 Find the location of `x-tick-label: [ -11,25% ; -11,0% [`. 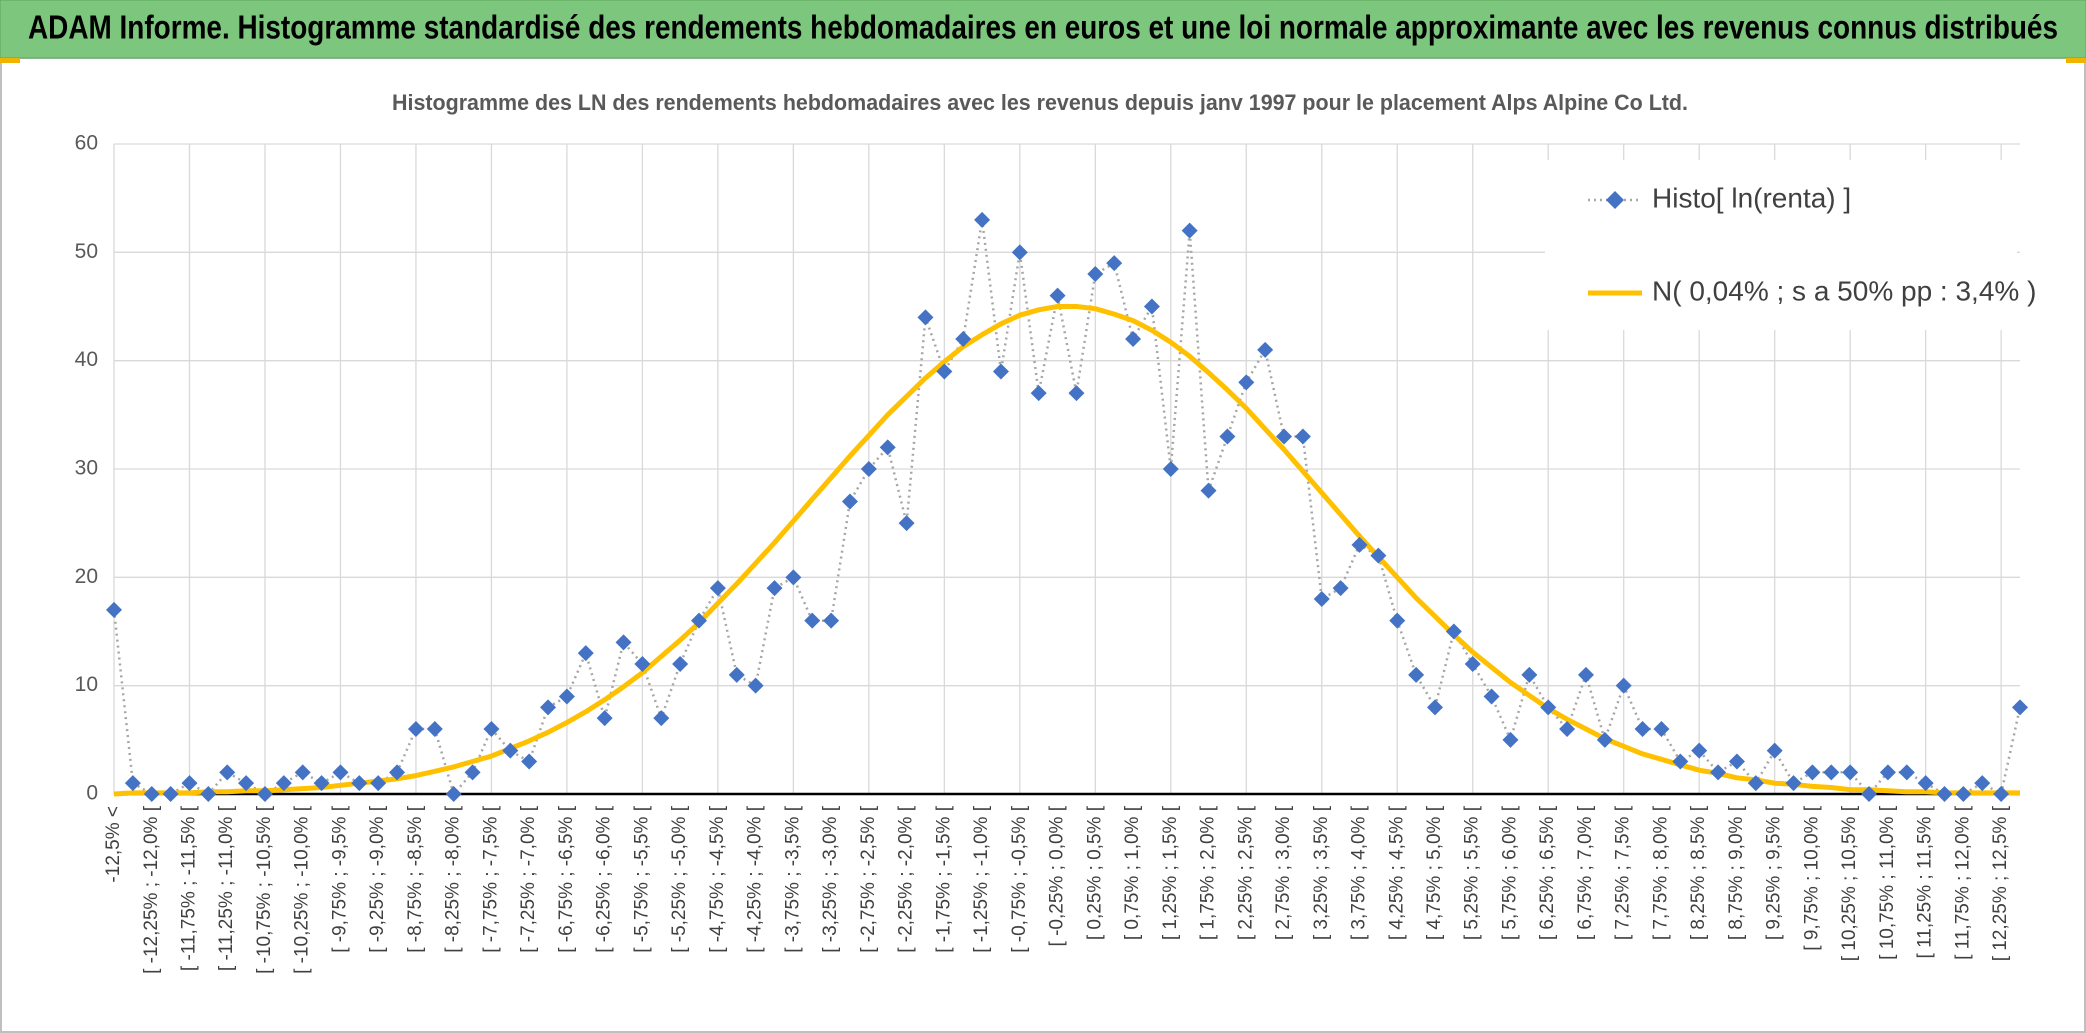

x-tick-label: [ -11,25% ; -11,0% [ is located at coordinates (226, 888).